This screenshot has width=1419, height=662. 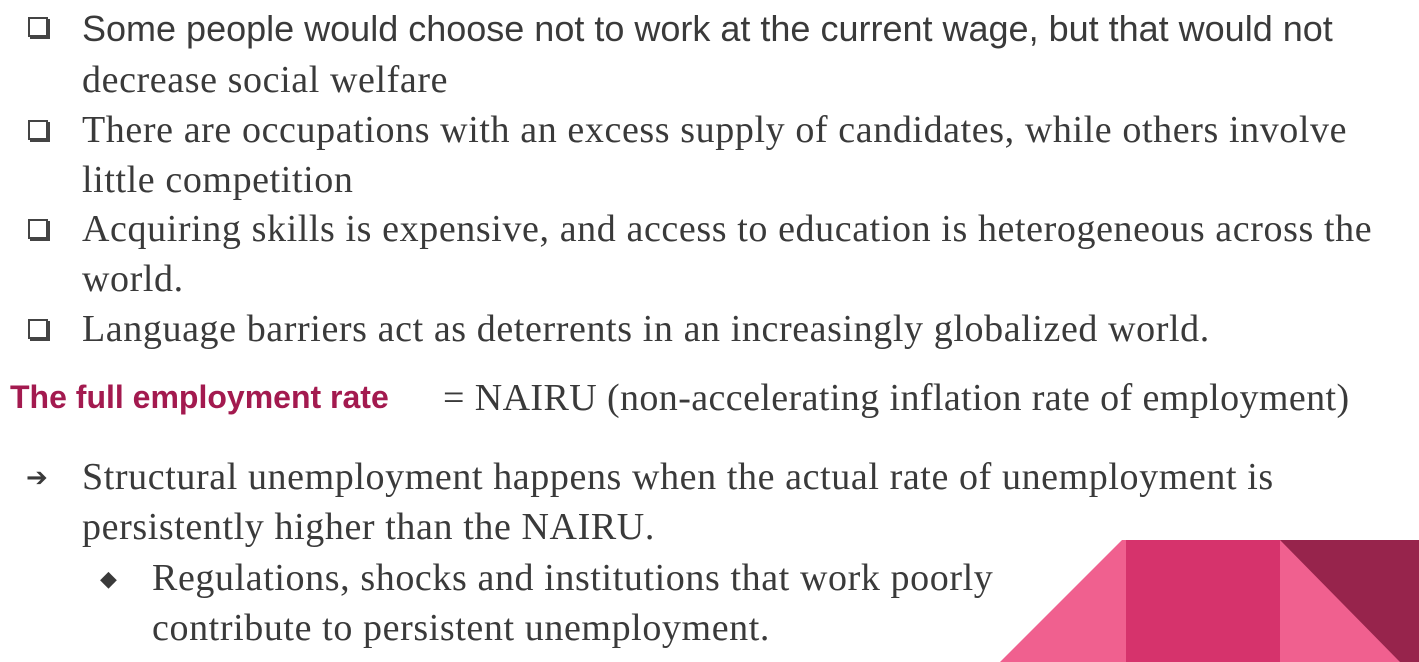 What do you see at coordinates (218, 180) in the screenshot?
I see `bullet-2-line-2: little competition` at bounding box center [218, 180].